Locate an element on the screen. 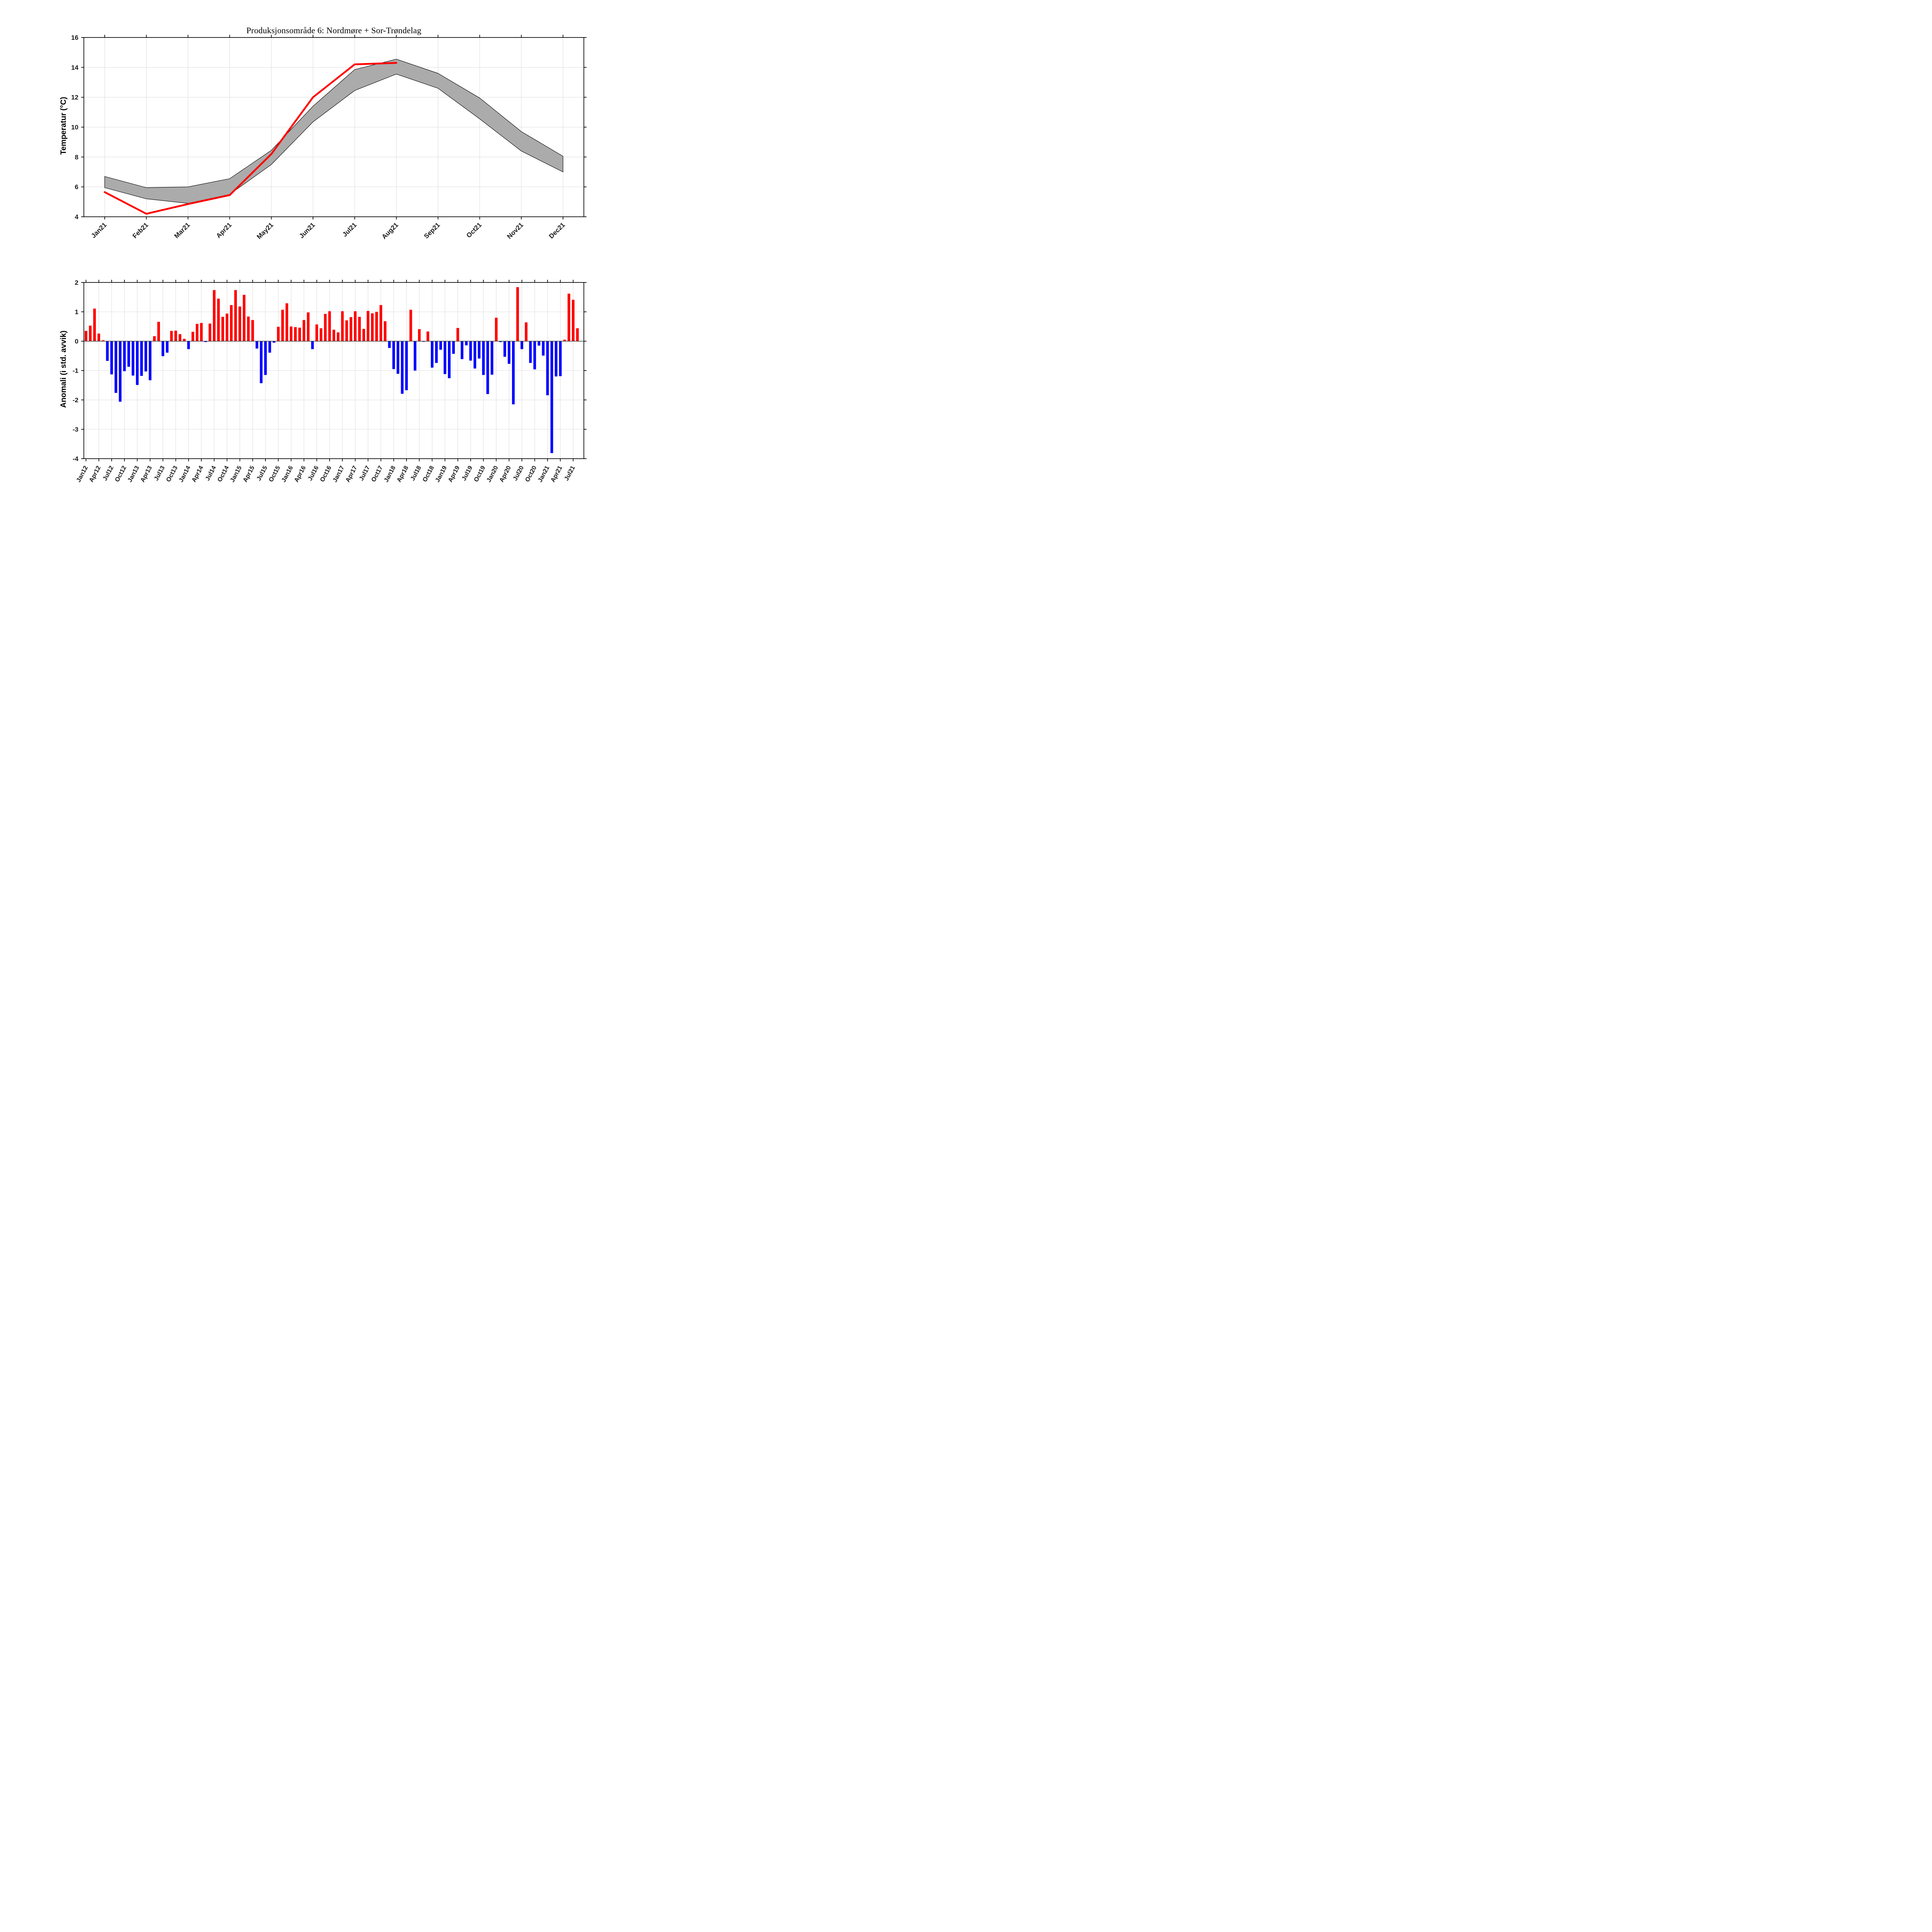 The width and height of the screenshot is (1932, 1932). x-tick-label: Oct19 is located at coordinates (480, 474).